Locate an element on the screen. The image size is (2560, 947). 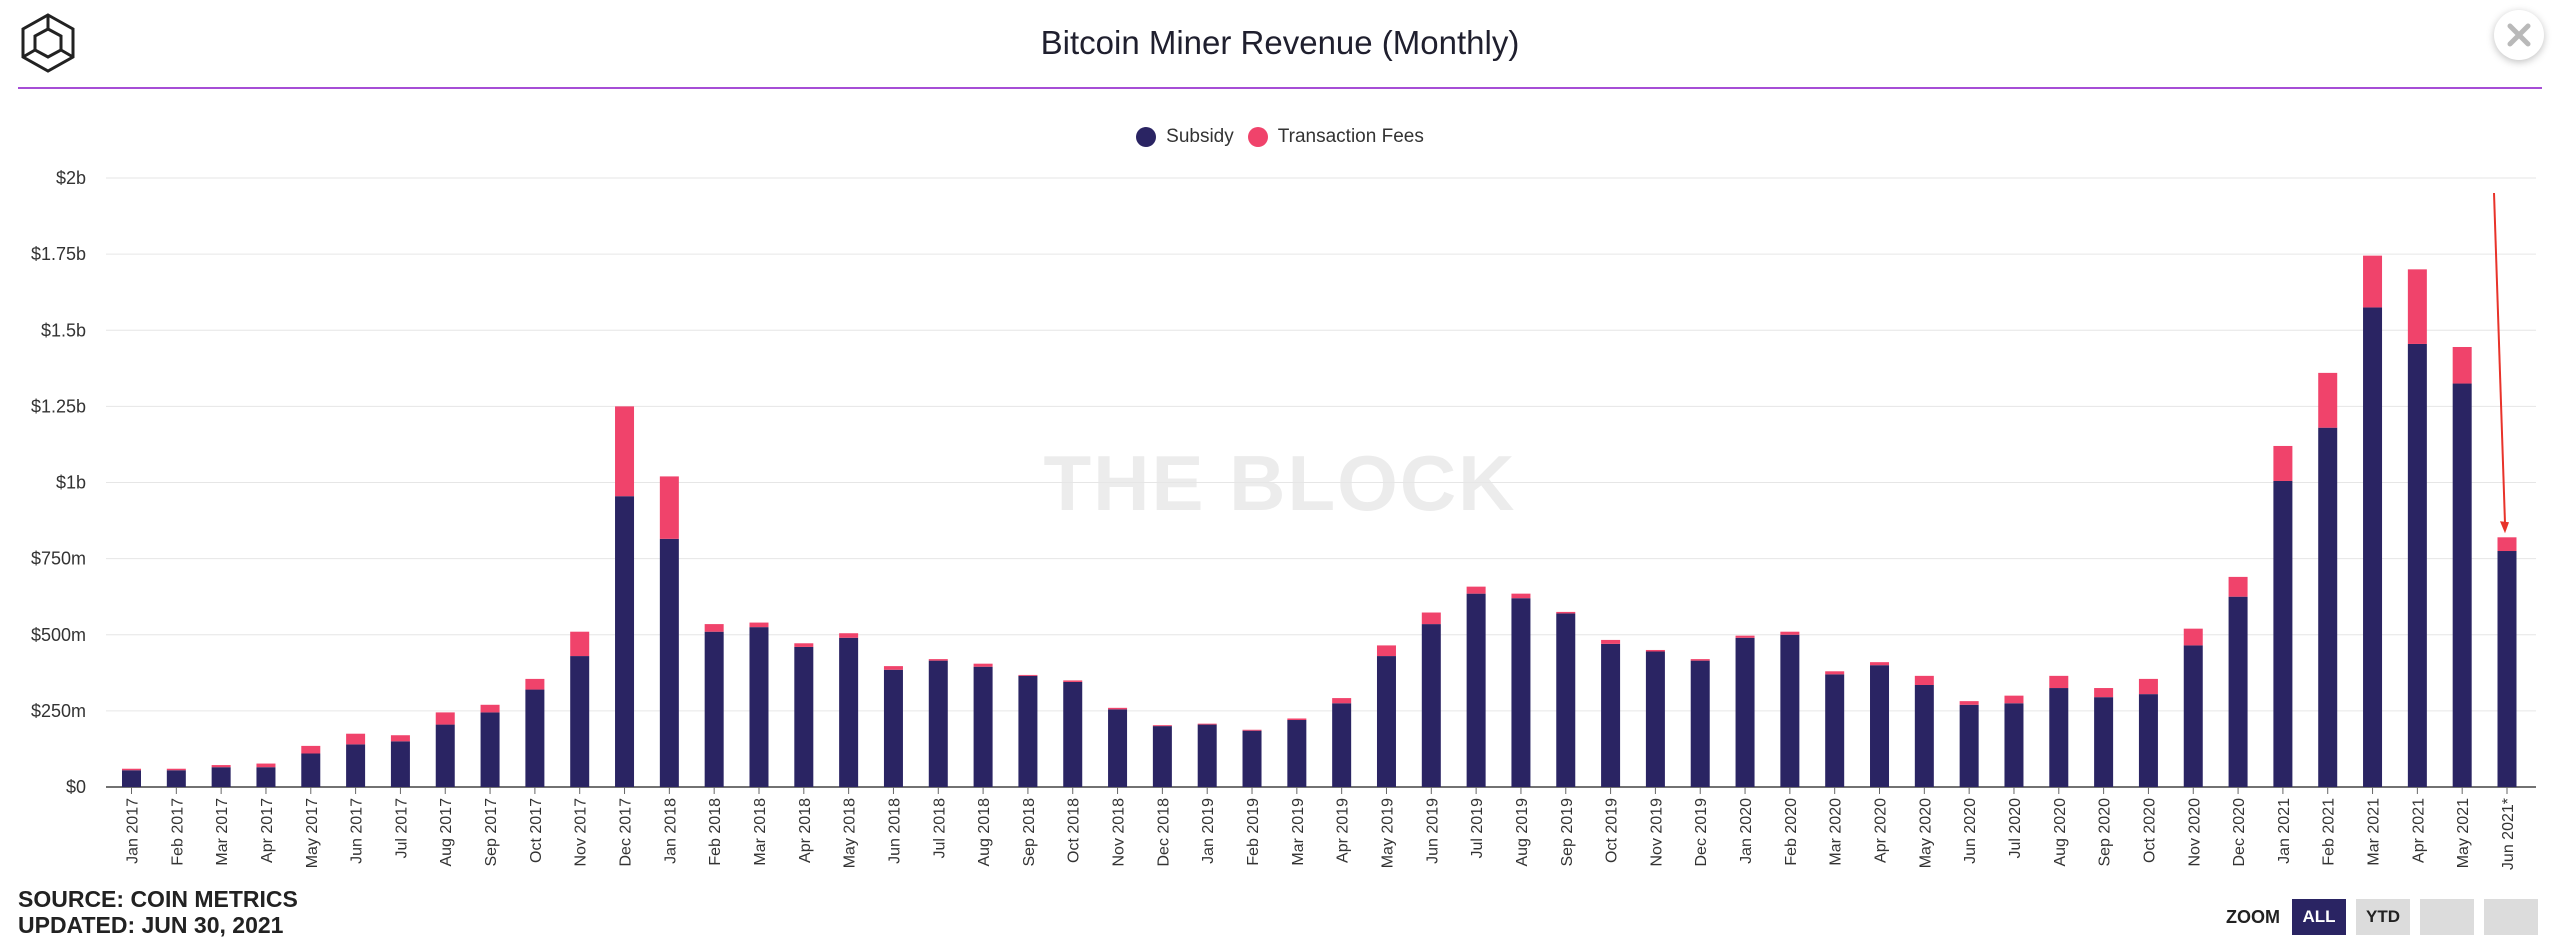
x-tick-label: Oct 2020 is located at coordinates (2149, 830).